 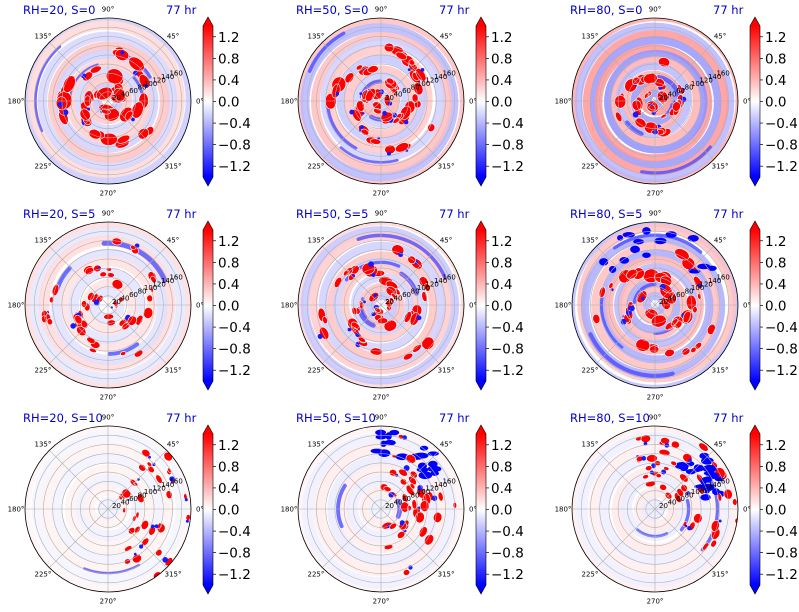 I want to click on colorbar-extend-low, so click(x=755, y=181).